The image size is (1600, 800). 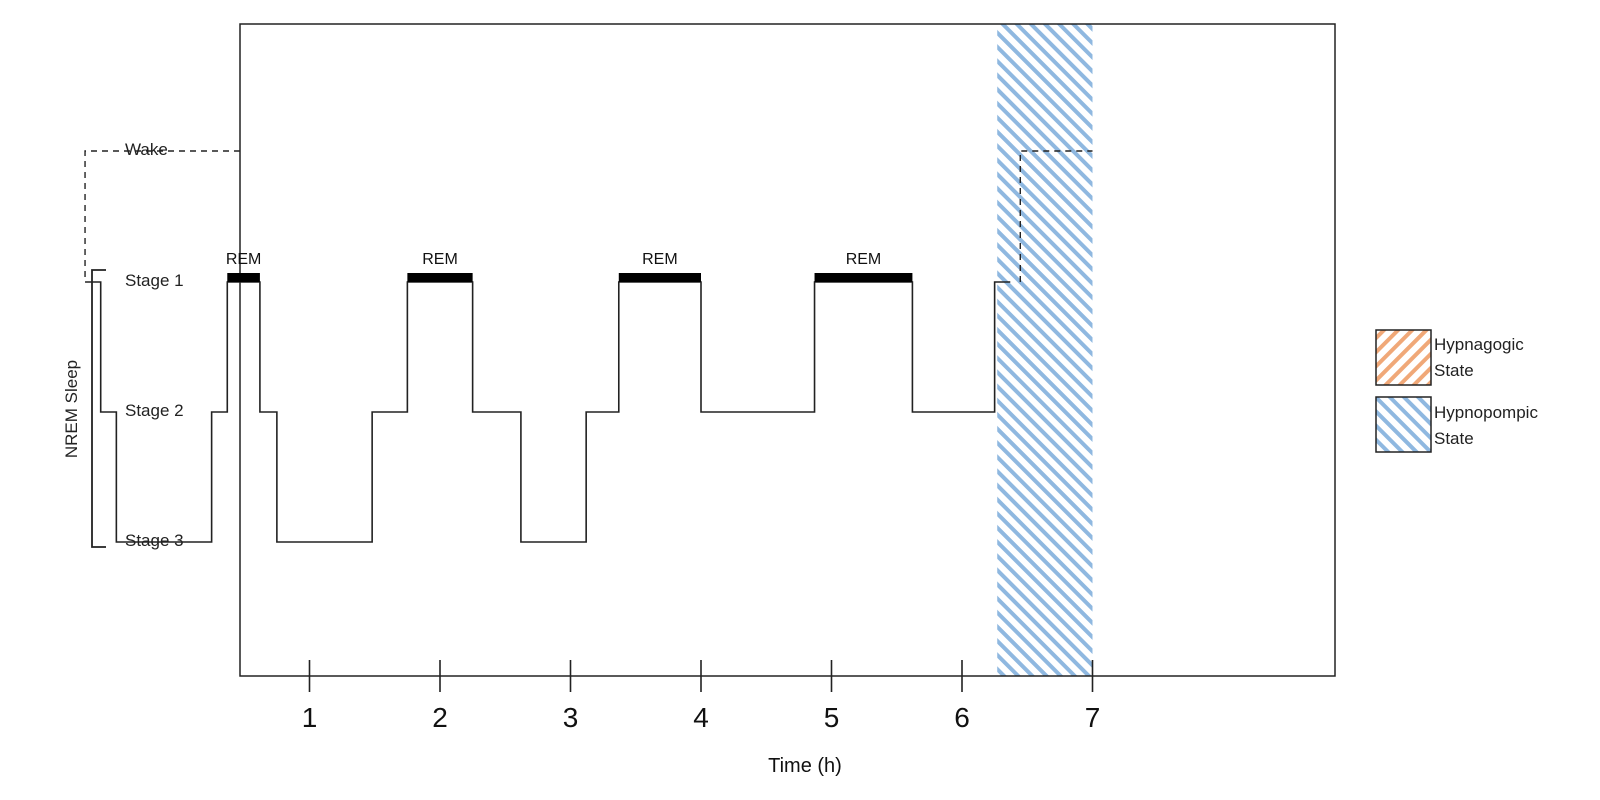 I want to click on x-tick-label-6: 6, so click(x=962, y=717).